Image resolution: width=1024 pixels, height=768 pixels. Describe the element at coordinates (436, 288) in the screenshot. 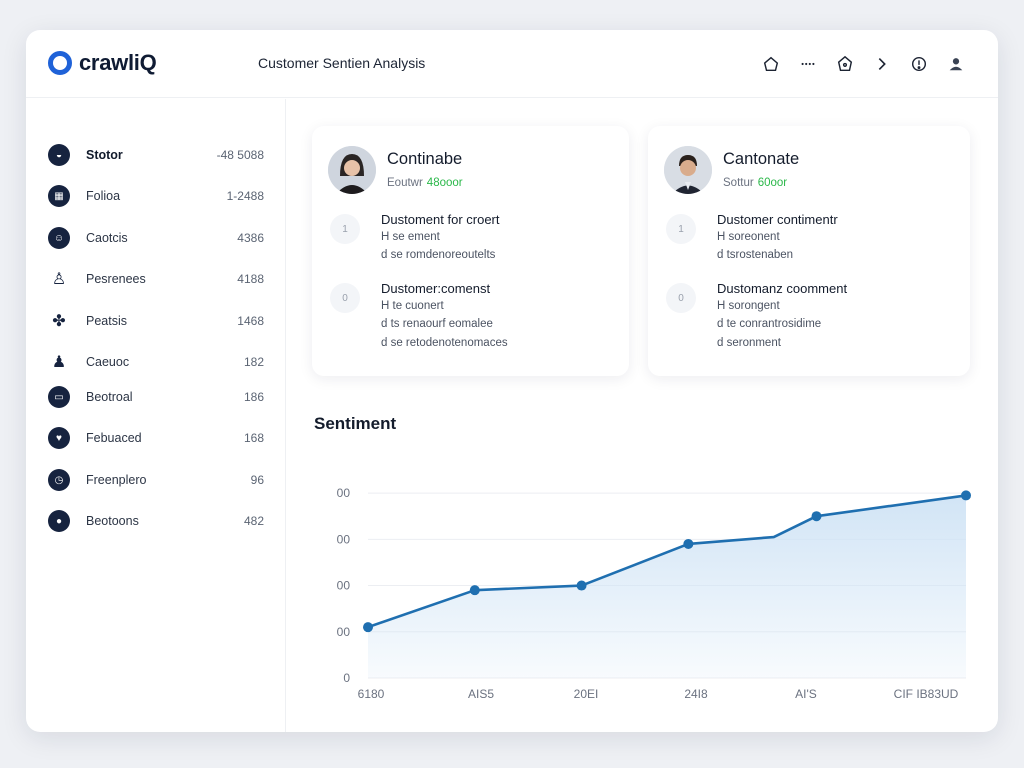

I see `entry-title: Dustomer:comenst` at that location.